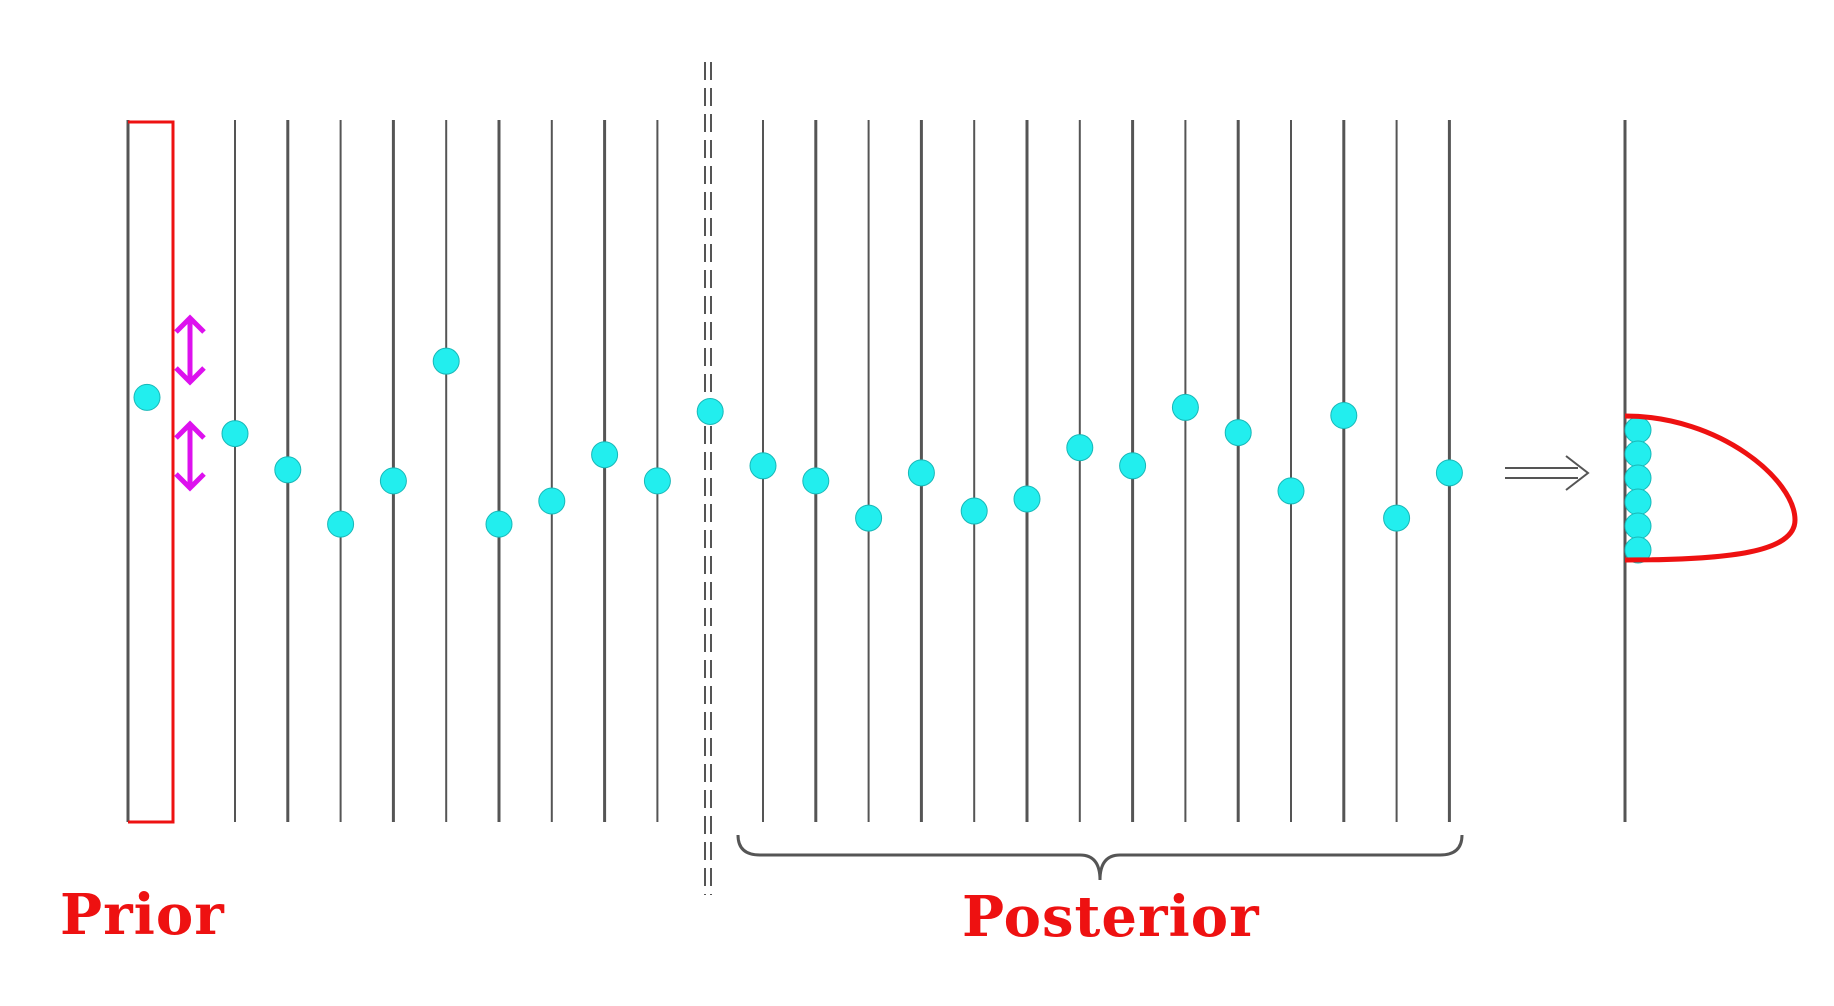 The width and height of the screenshot is (1834, 1006). Describe the element at coordinates (1111, 917) in the screenshot. I see `posterior-label: Posterior` at that location.